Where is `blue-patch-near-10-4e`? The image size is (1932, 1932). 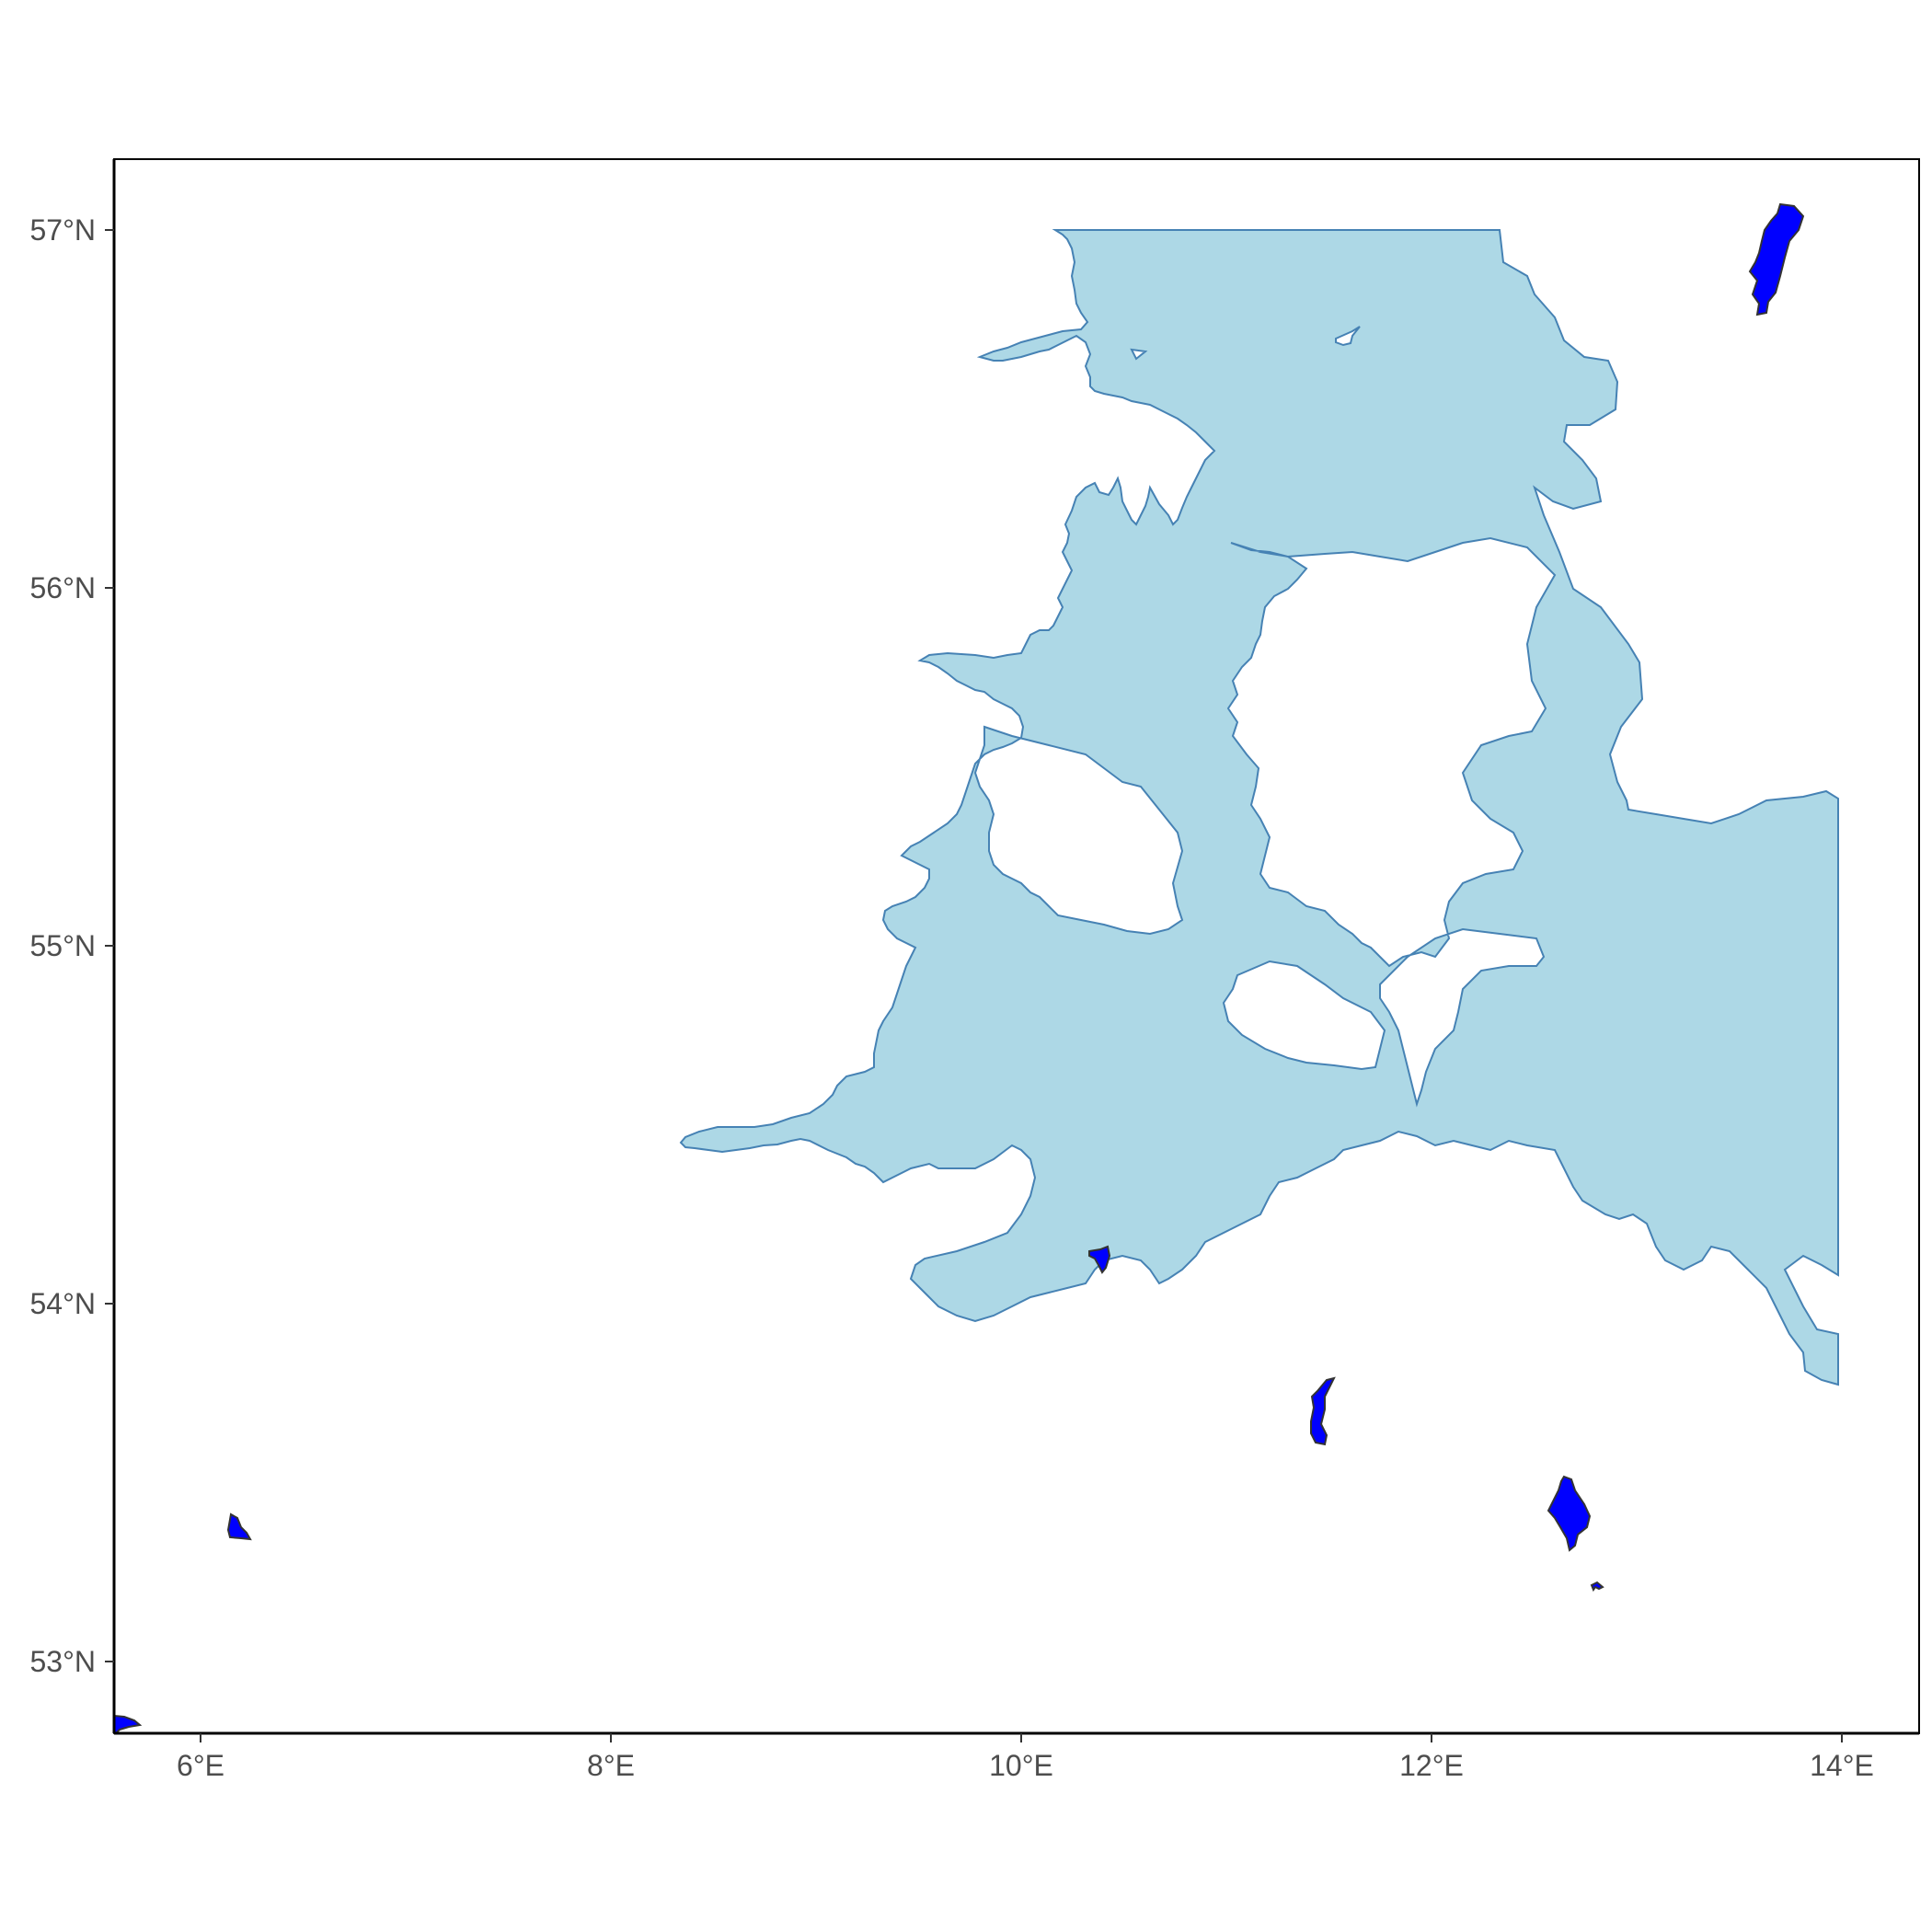
blue-patch-near-10-4e is located at coordinates (1099, 1259).